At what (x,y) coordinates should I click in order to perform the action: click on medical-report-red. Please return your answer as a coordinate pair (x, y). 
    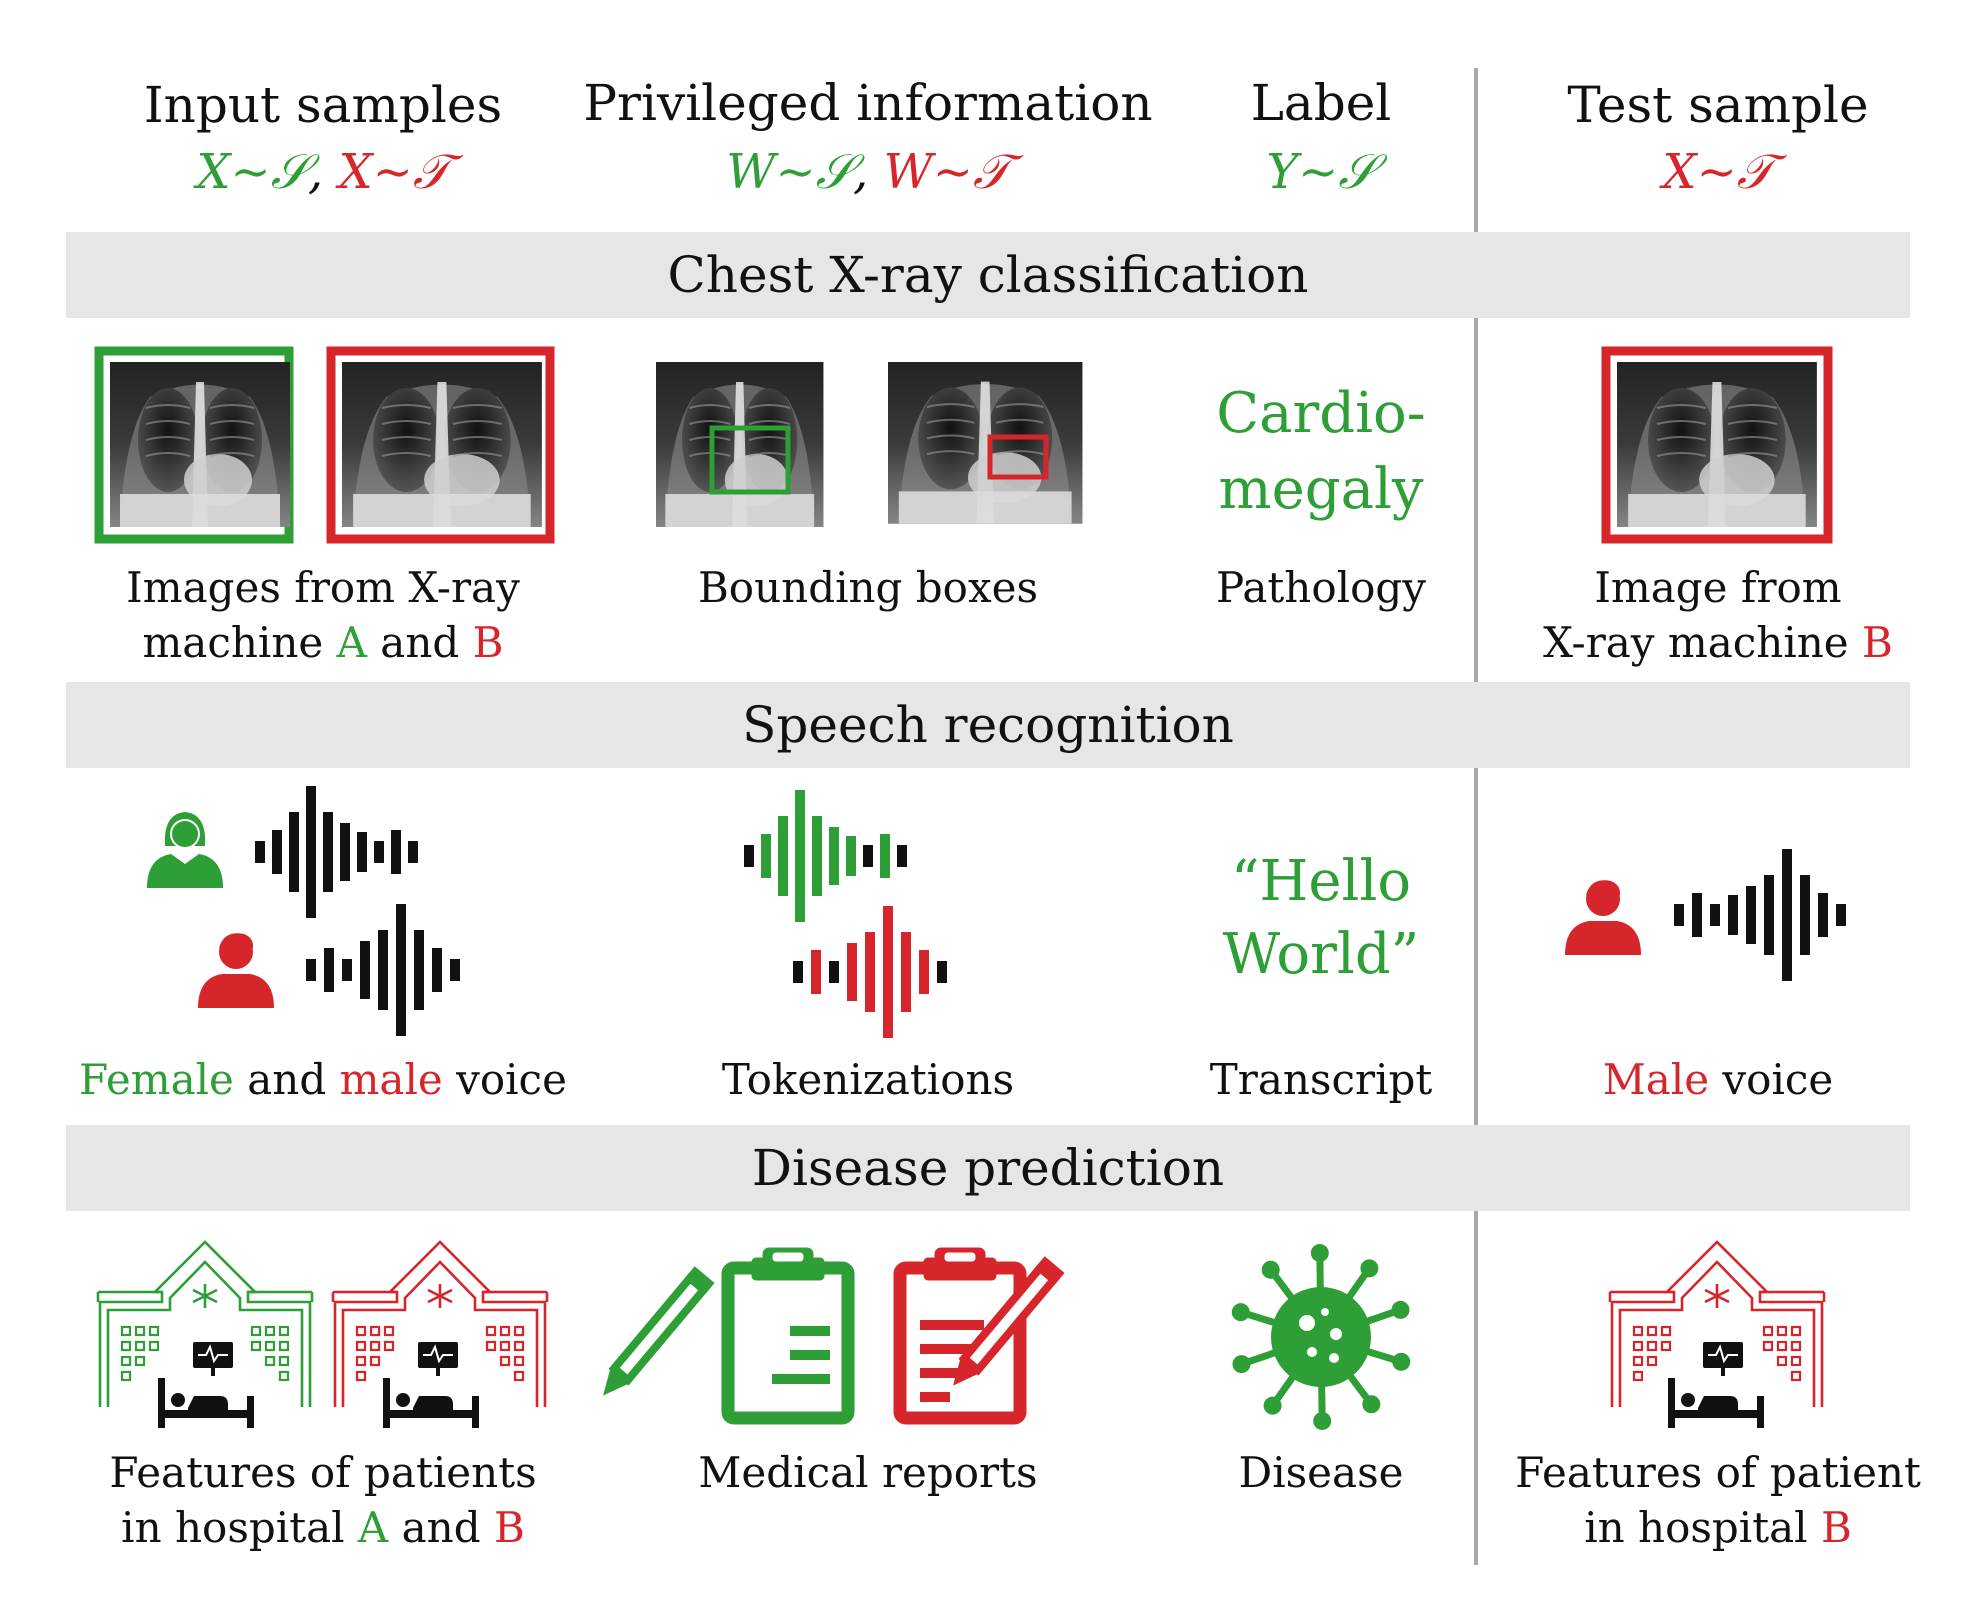
    Looking at the image, I should click on (982, 1333).